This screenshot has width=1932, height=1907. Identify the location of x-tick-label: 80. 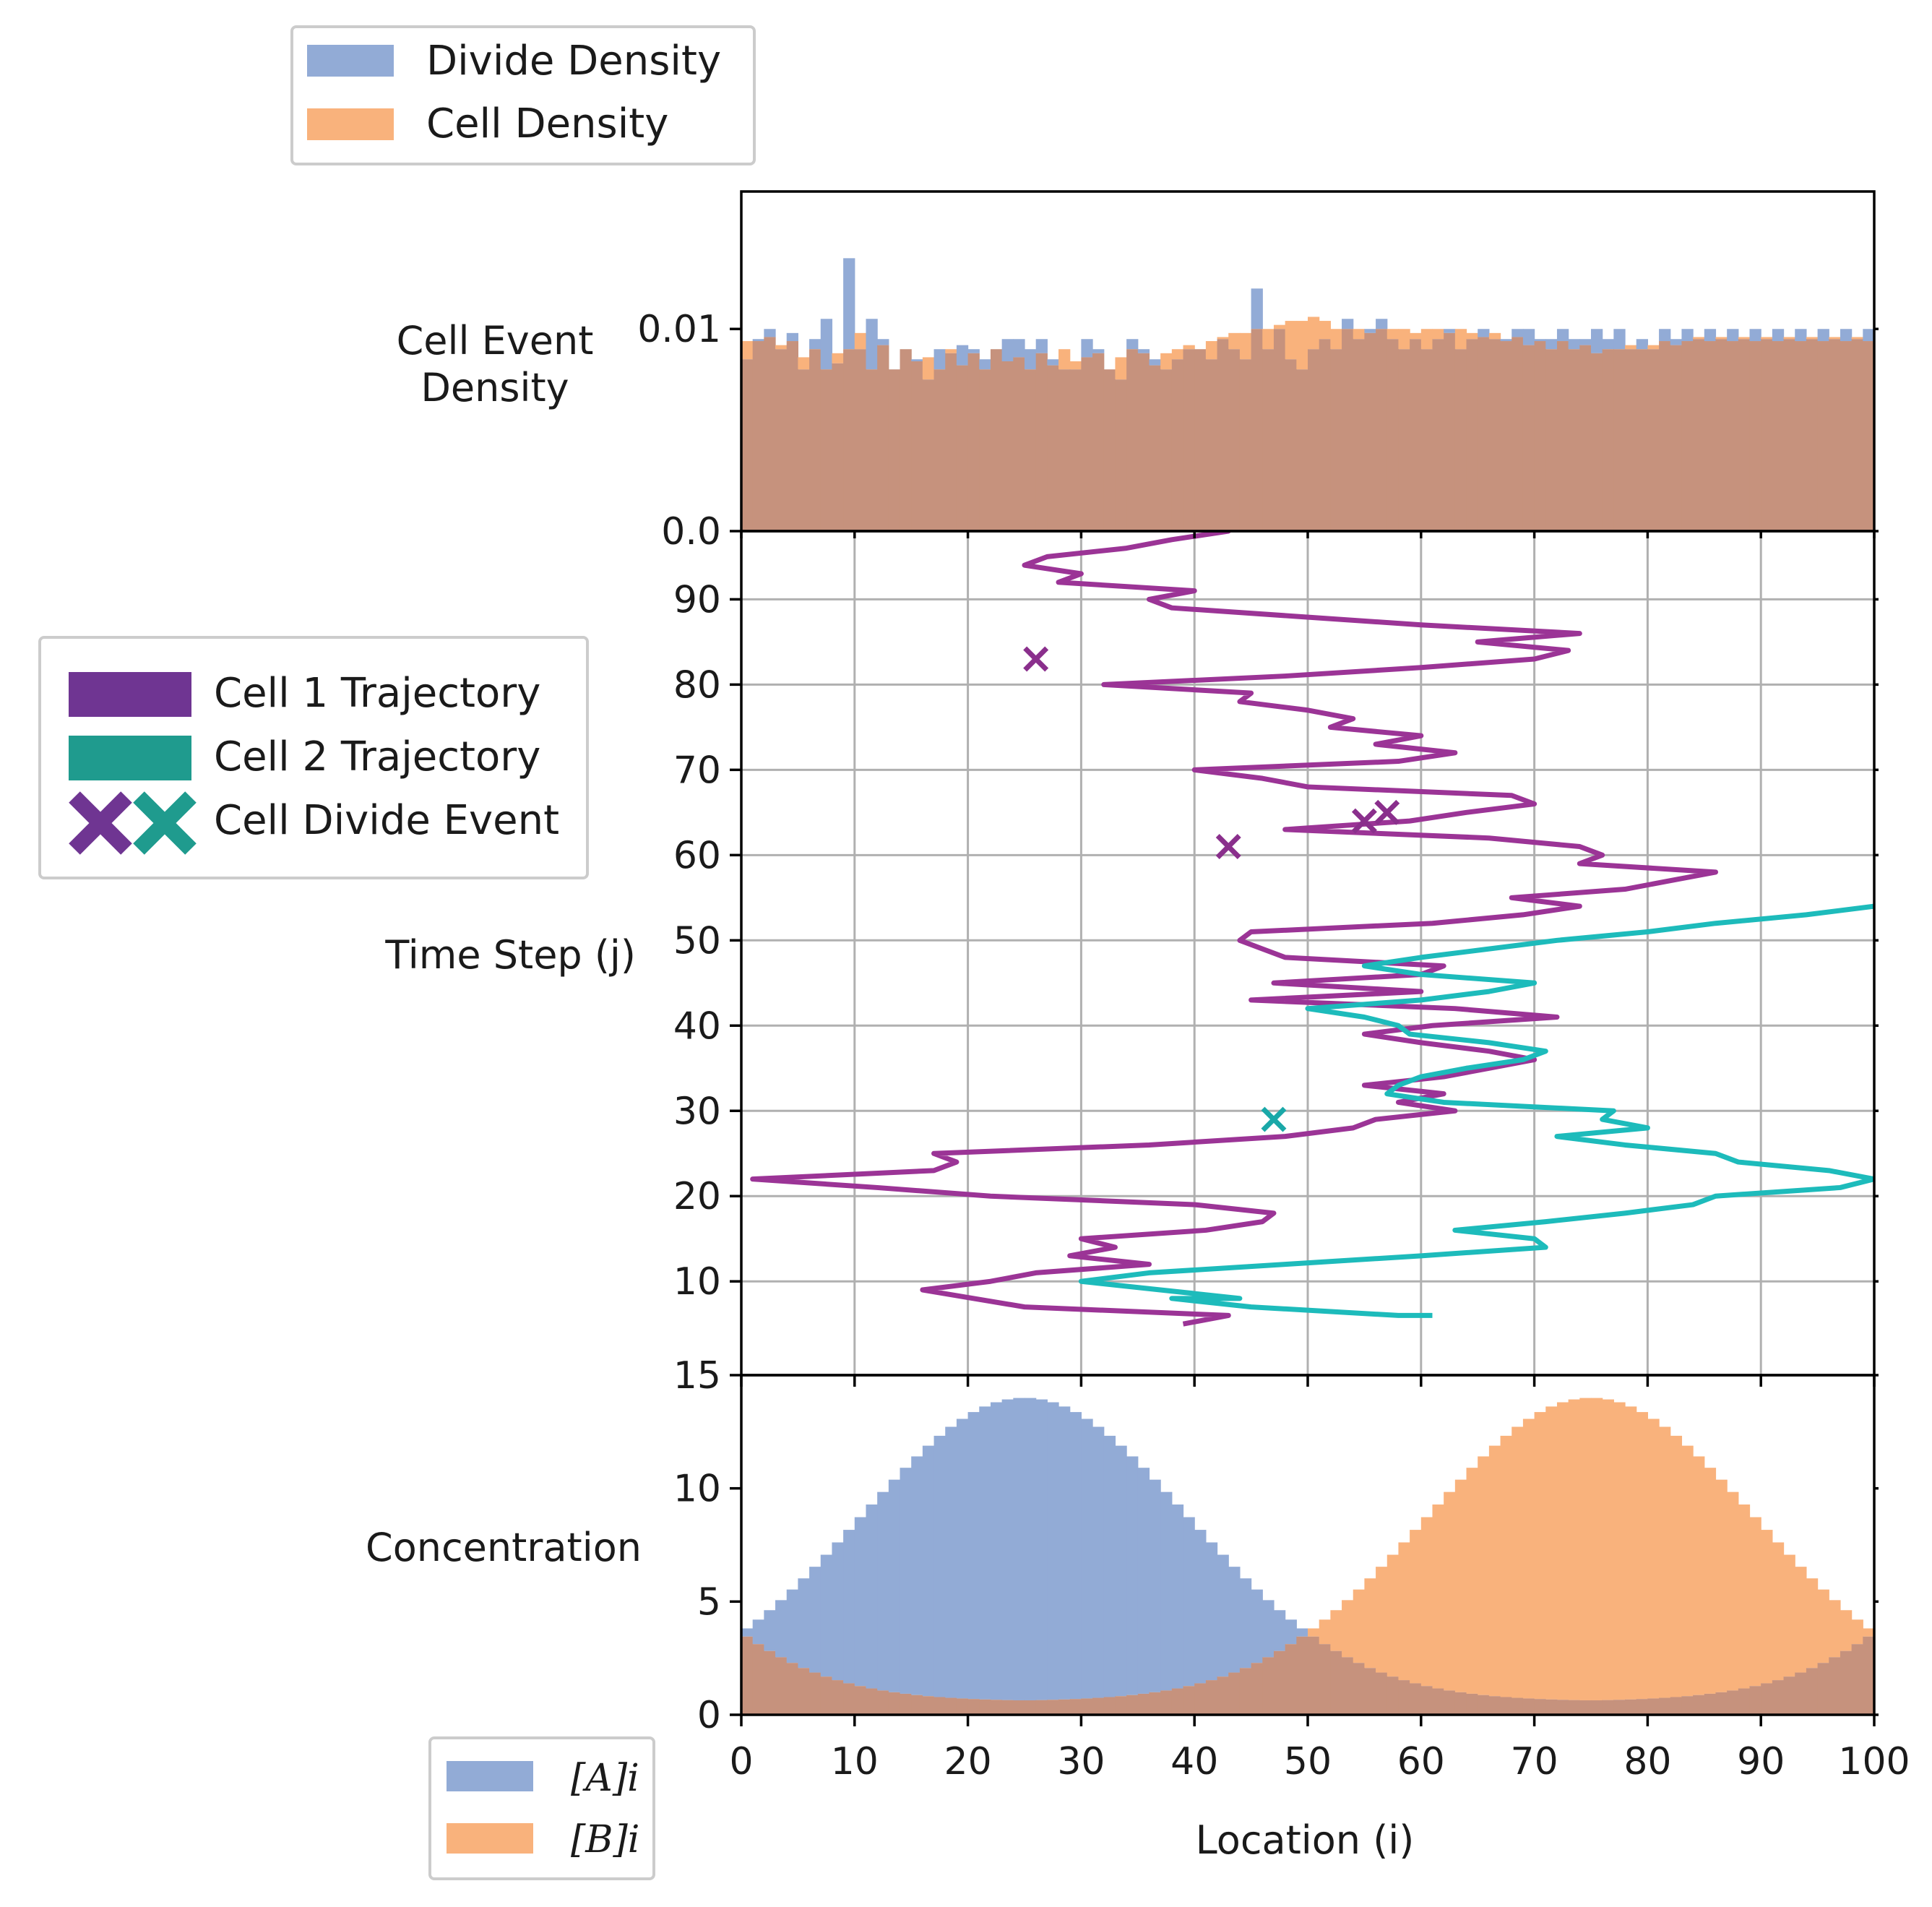
(1647, 1762).